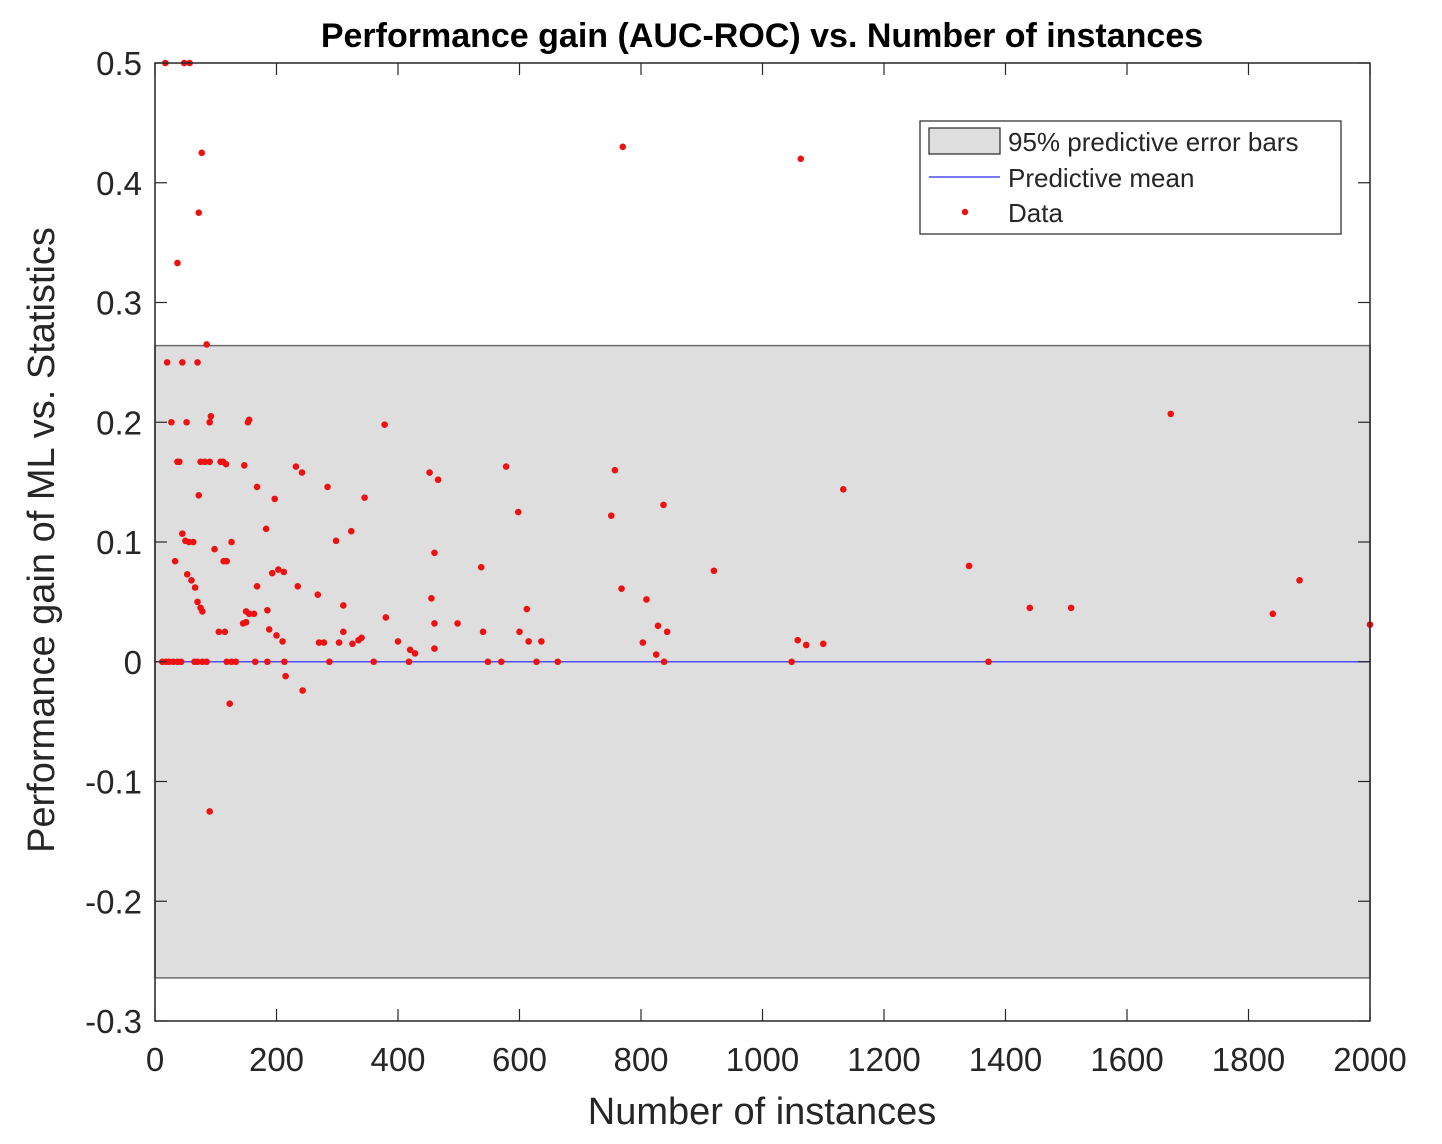  Describe the element at coordinates (155, 1059) in the screenshot. I see `x-tick-label: 0` at that location.